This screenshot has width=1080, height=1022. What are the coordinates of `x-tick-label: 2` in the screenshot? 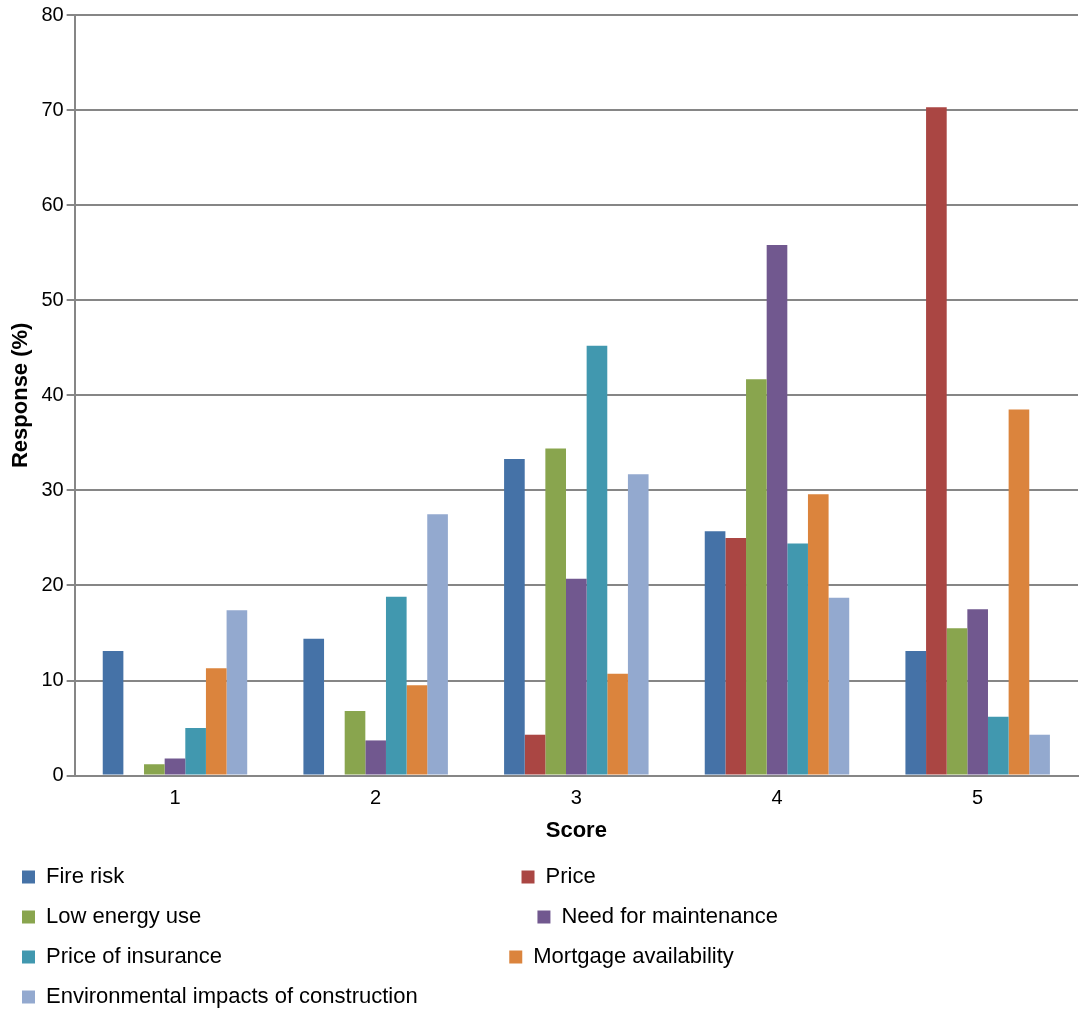 It's located at (376, 797).